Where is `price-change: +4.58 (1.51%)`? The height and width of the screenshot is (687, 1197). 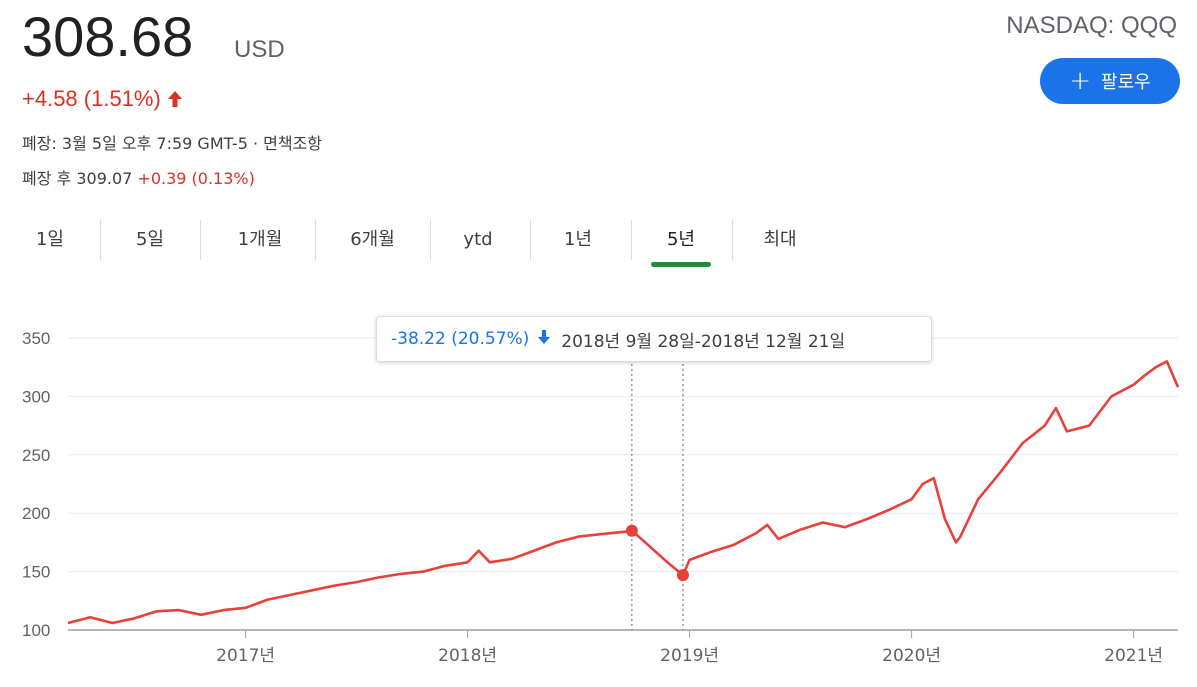
price-change: +4.58 (1.51%) is located at coordinates (102, 100).